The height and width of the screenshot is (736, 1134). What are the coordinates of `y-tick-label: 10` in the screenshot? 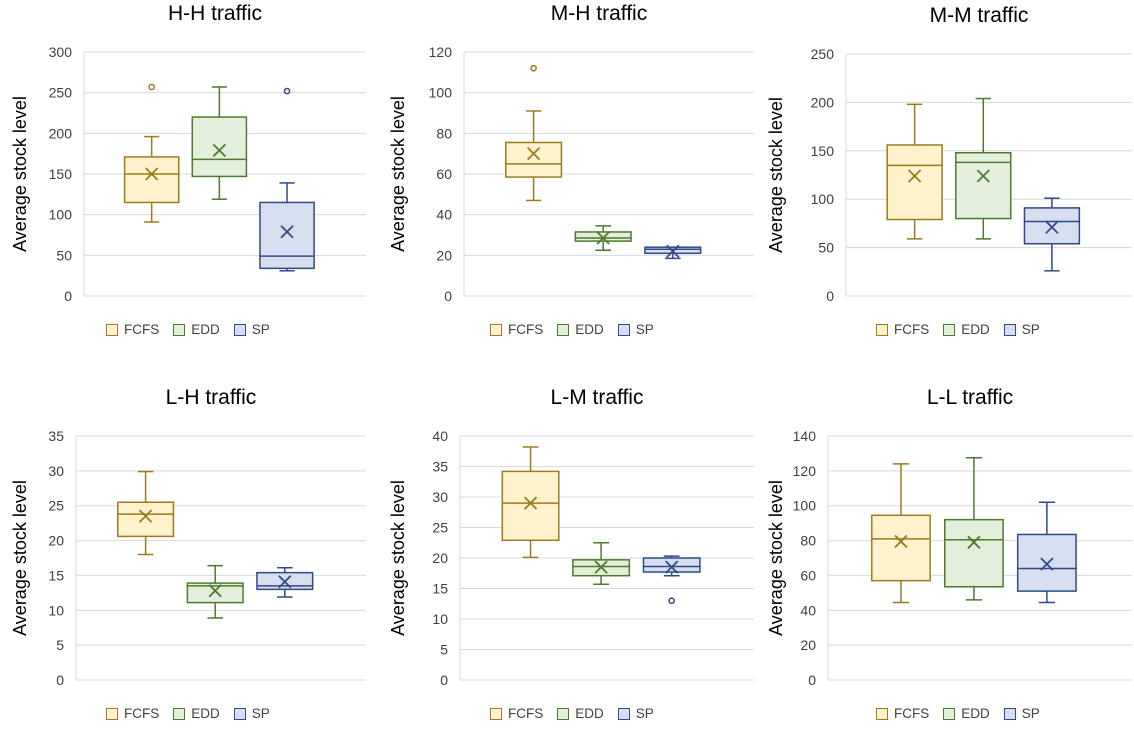 It's located at (440, 619).